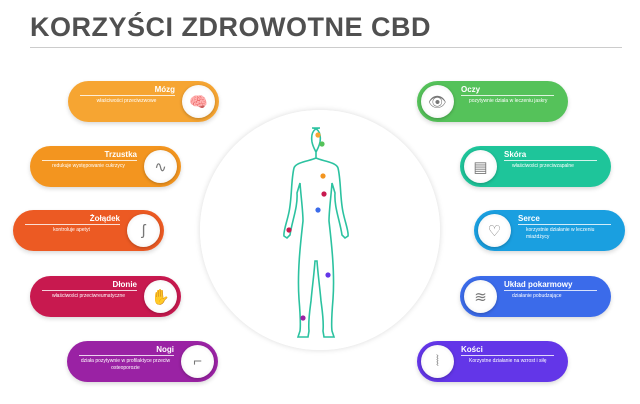  I want to click on benefit-card-left: Dłonie właściwości przeciwreumatyczne ✋, so click(105, 296).